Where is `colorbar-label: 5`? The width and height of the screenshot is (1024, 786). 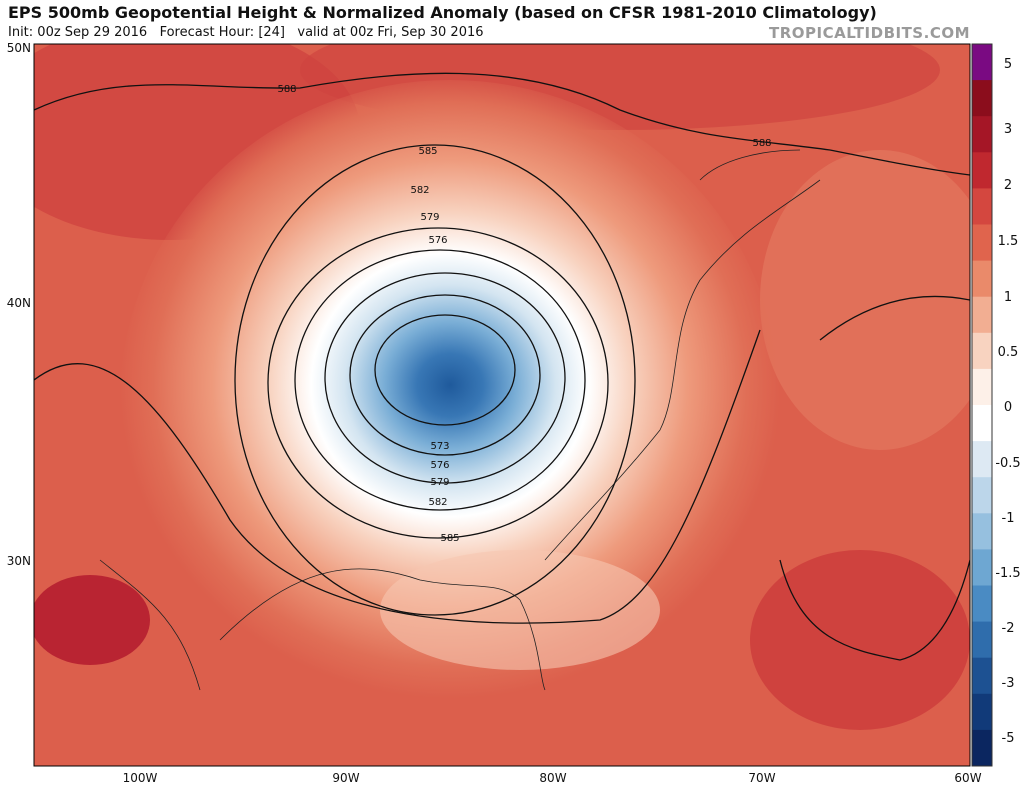
colorbar-label: 5 is located at coordinates (1008, 64).